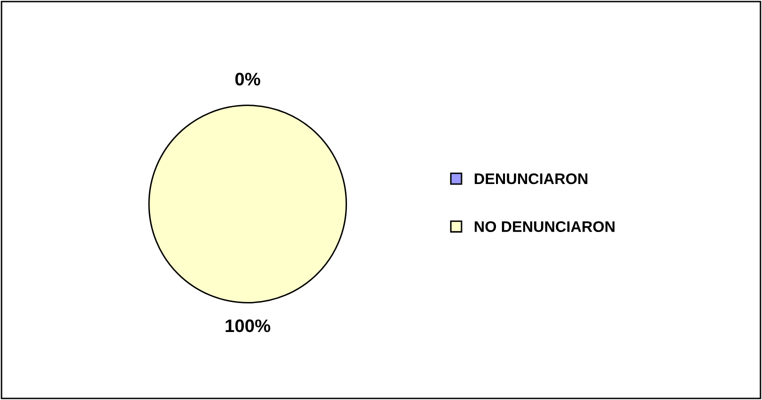 Image resolution: width=762 pixels, height=400 pixels. I want to click on text: 0%, so click(247, 79).